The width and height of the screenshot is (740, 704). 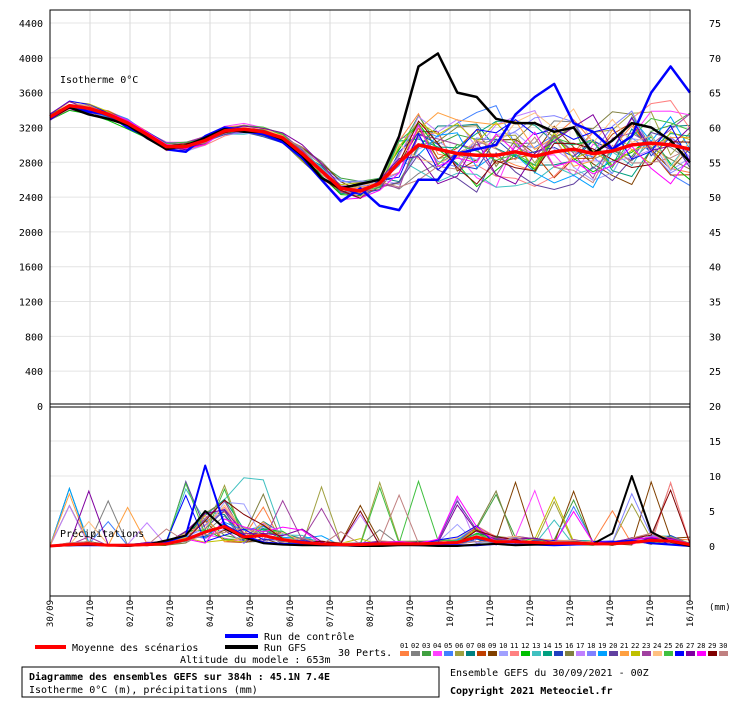 I want to click on x-unit-label: (mm), so click(x=720, y=608).